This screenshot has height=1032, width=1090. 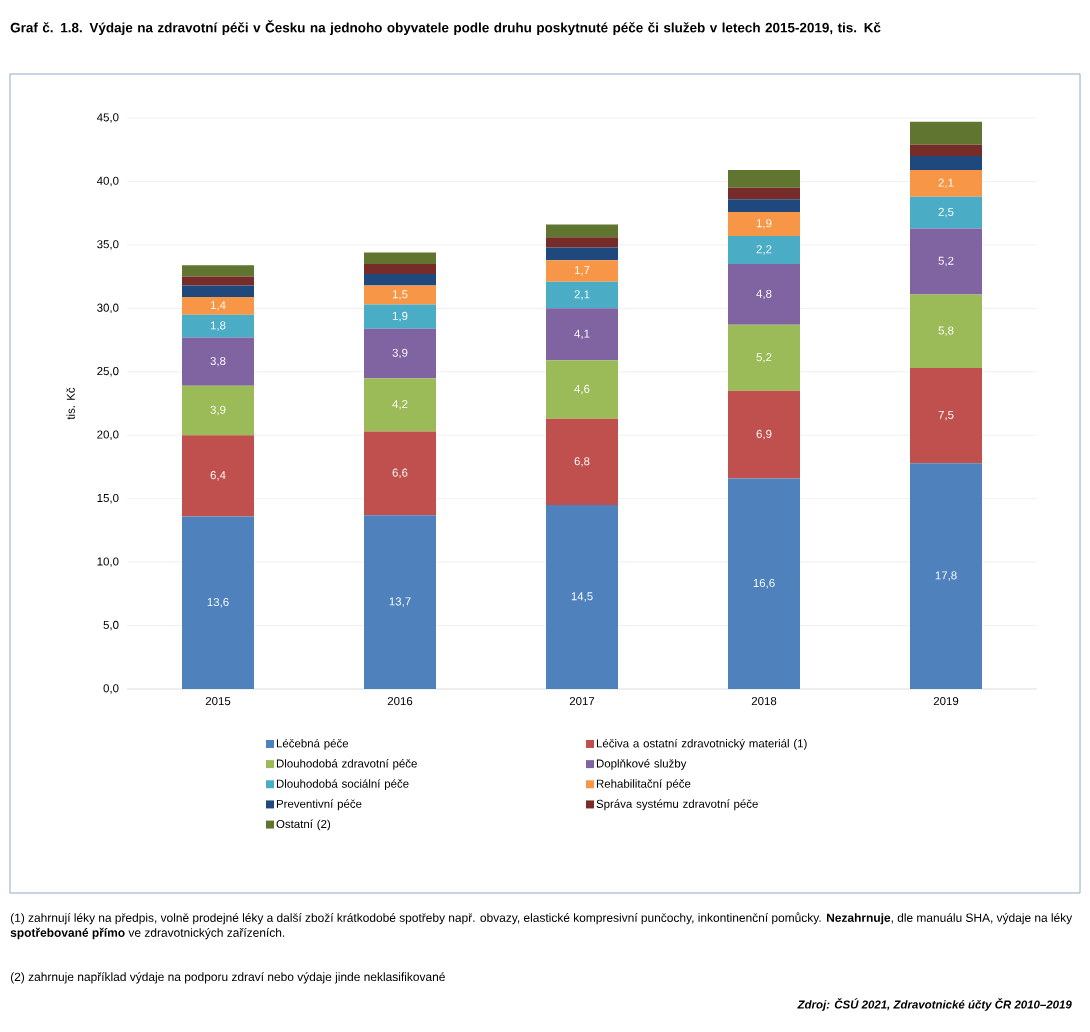 I want to click on data-label: 7,5, so click(x=946, y=415).